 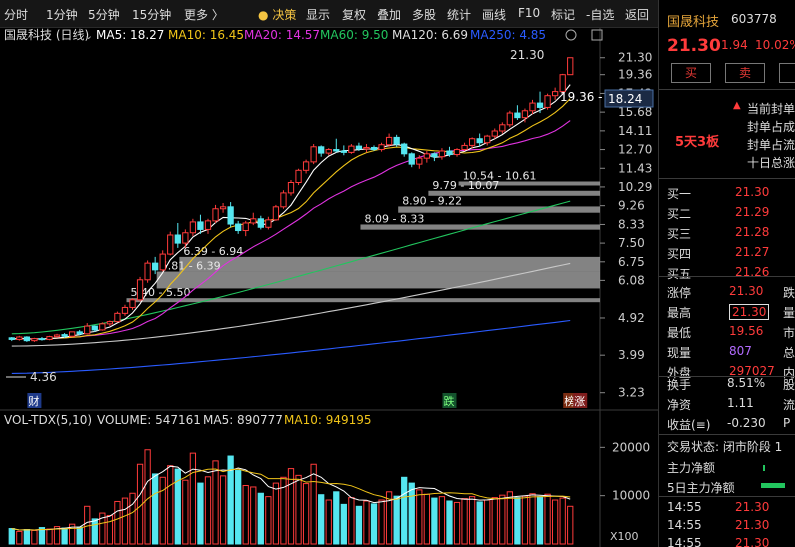 I want to click on sell-button: 卖, so click(x=745, y=73).